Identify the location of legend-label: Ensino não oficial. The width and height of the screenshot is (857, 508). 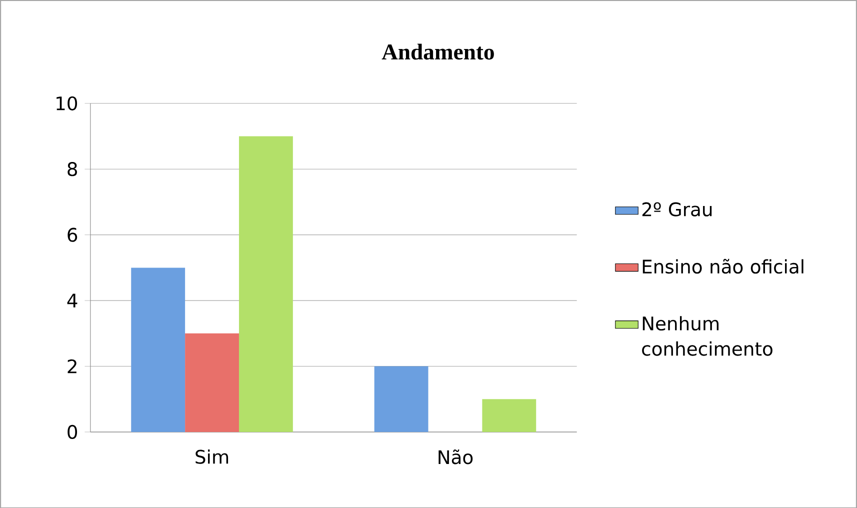
(723, 266).